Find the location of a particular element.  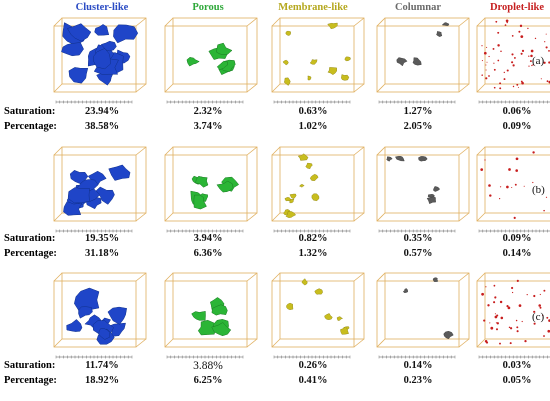

saturation-value: 0.63% is located at coordinates (313, 111).